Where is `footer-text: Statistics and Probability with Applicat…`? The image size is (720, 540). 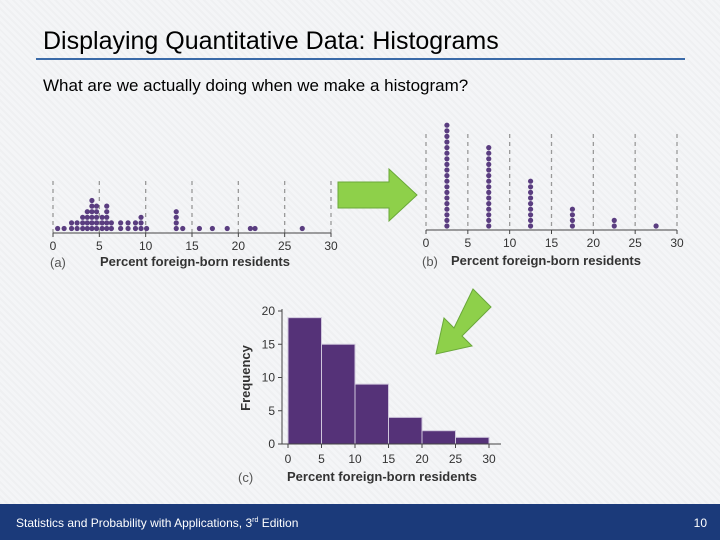
footer-text: Statistics and Probability with Applicat… is located at coordinates (157, 523).